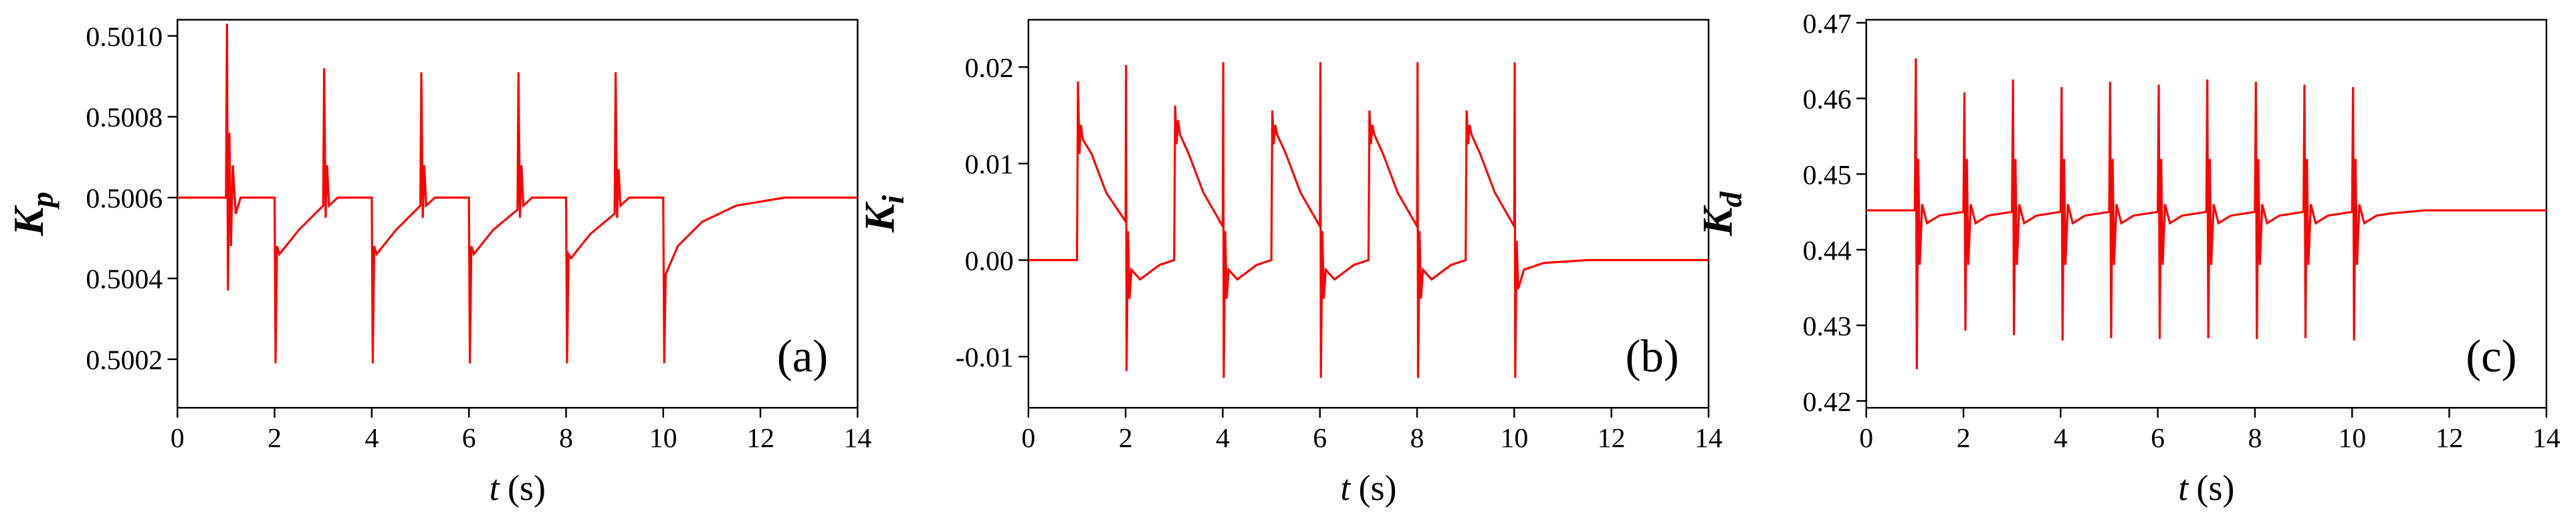  Describe the element at coordinates (1652, 356) in the screenshot. I see `panel-label: (b)` at that location.